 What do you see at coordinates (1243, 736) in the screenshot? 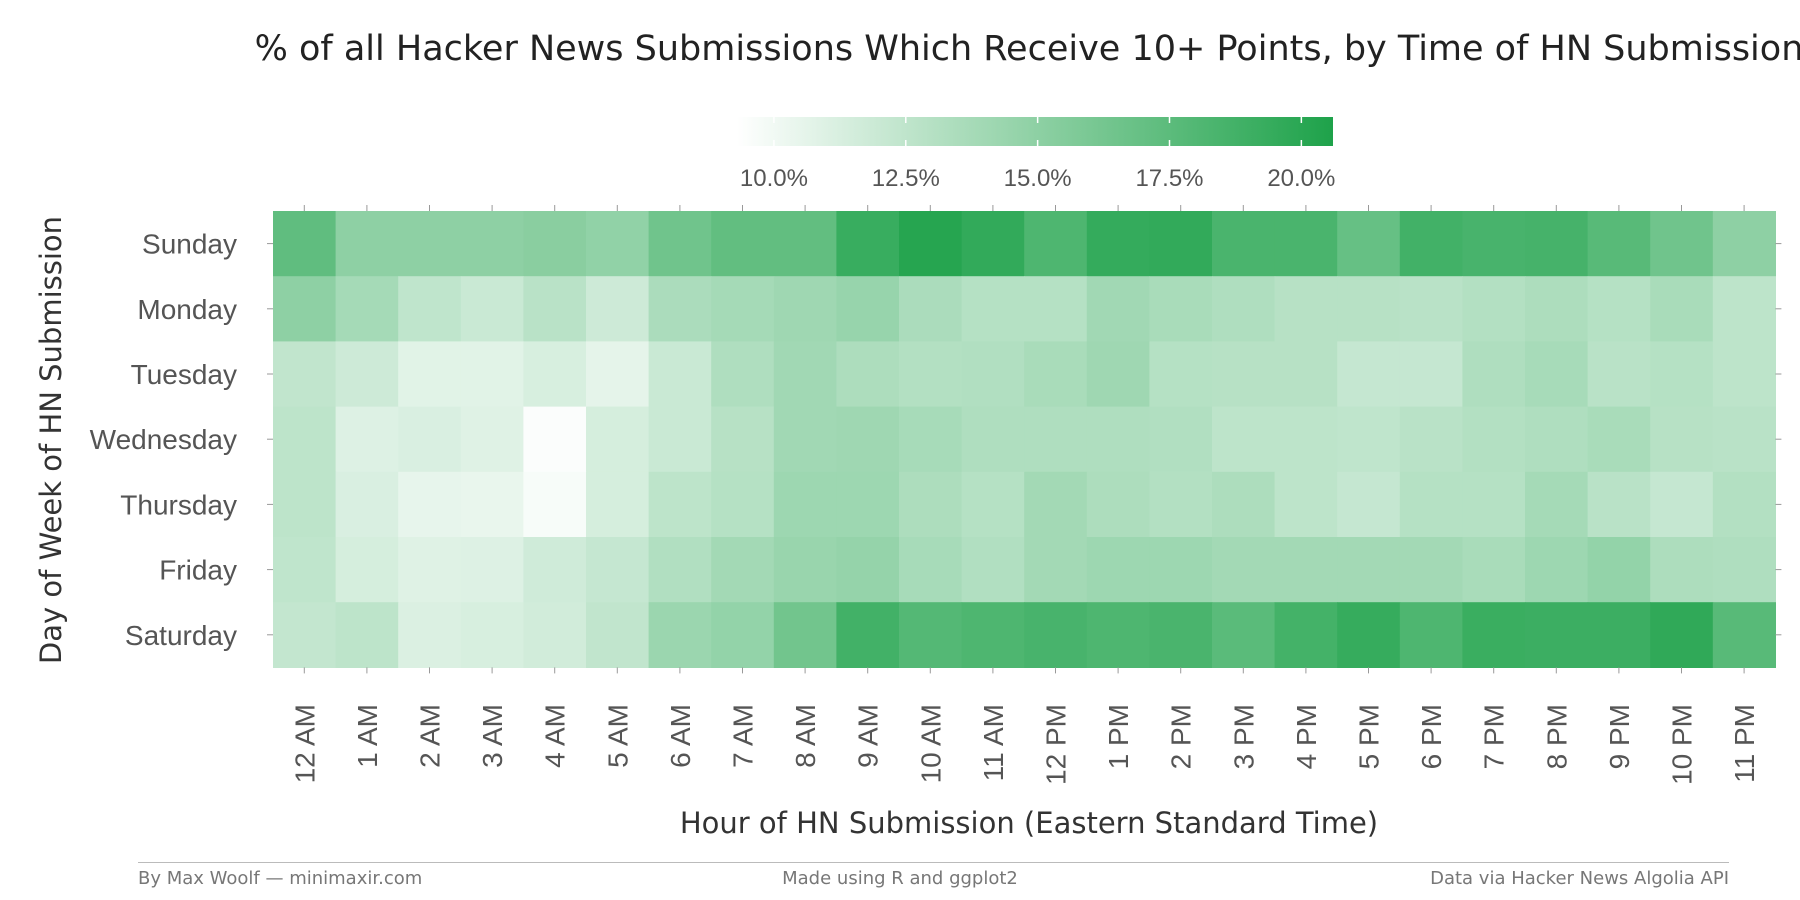
I see `x-tick-label: 3 PM` at bounding box center [1243, 736].